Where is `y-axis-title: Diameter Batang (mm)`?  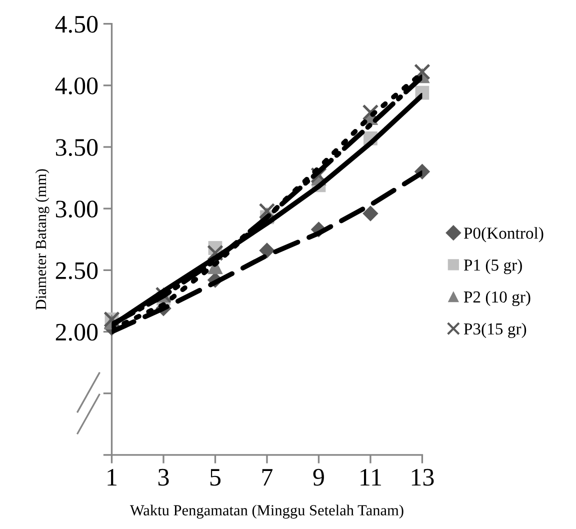 y-axis-title: Diameter Batang (mm) is located at coordinates (42, 239).